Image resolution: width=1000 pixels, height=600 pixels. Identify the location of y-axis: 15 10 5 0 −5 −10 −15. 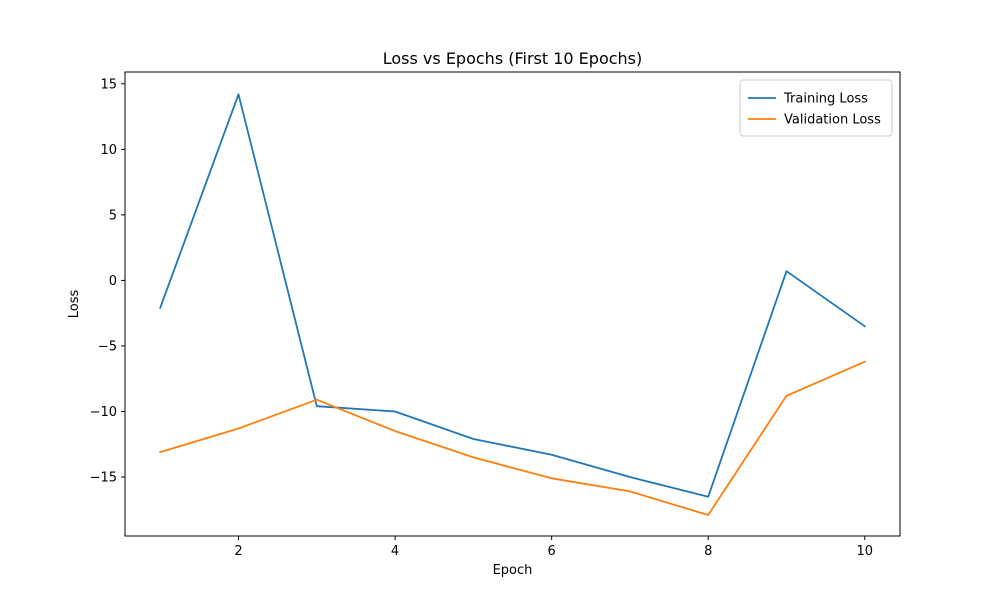
(107, 281).